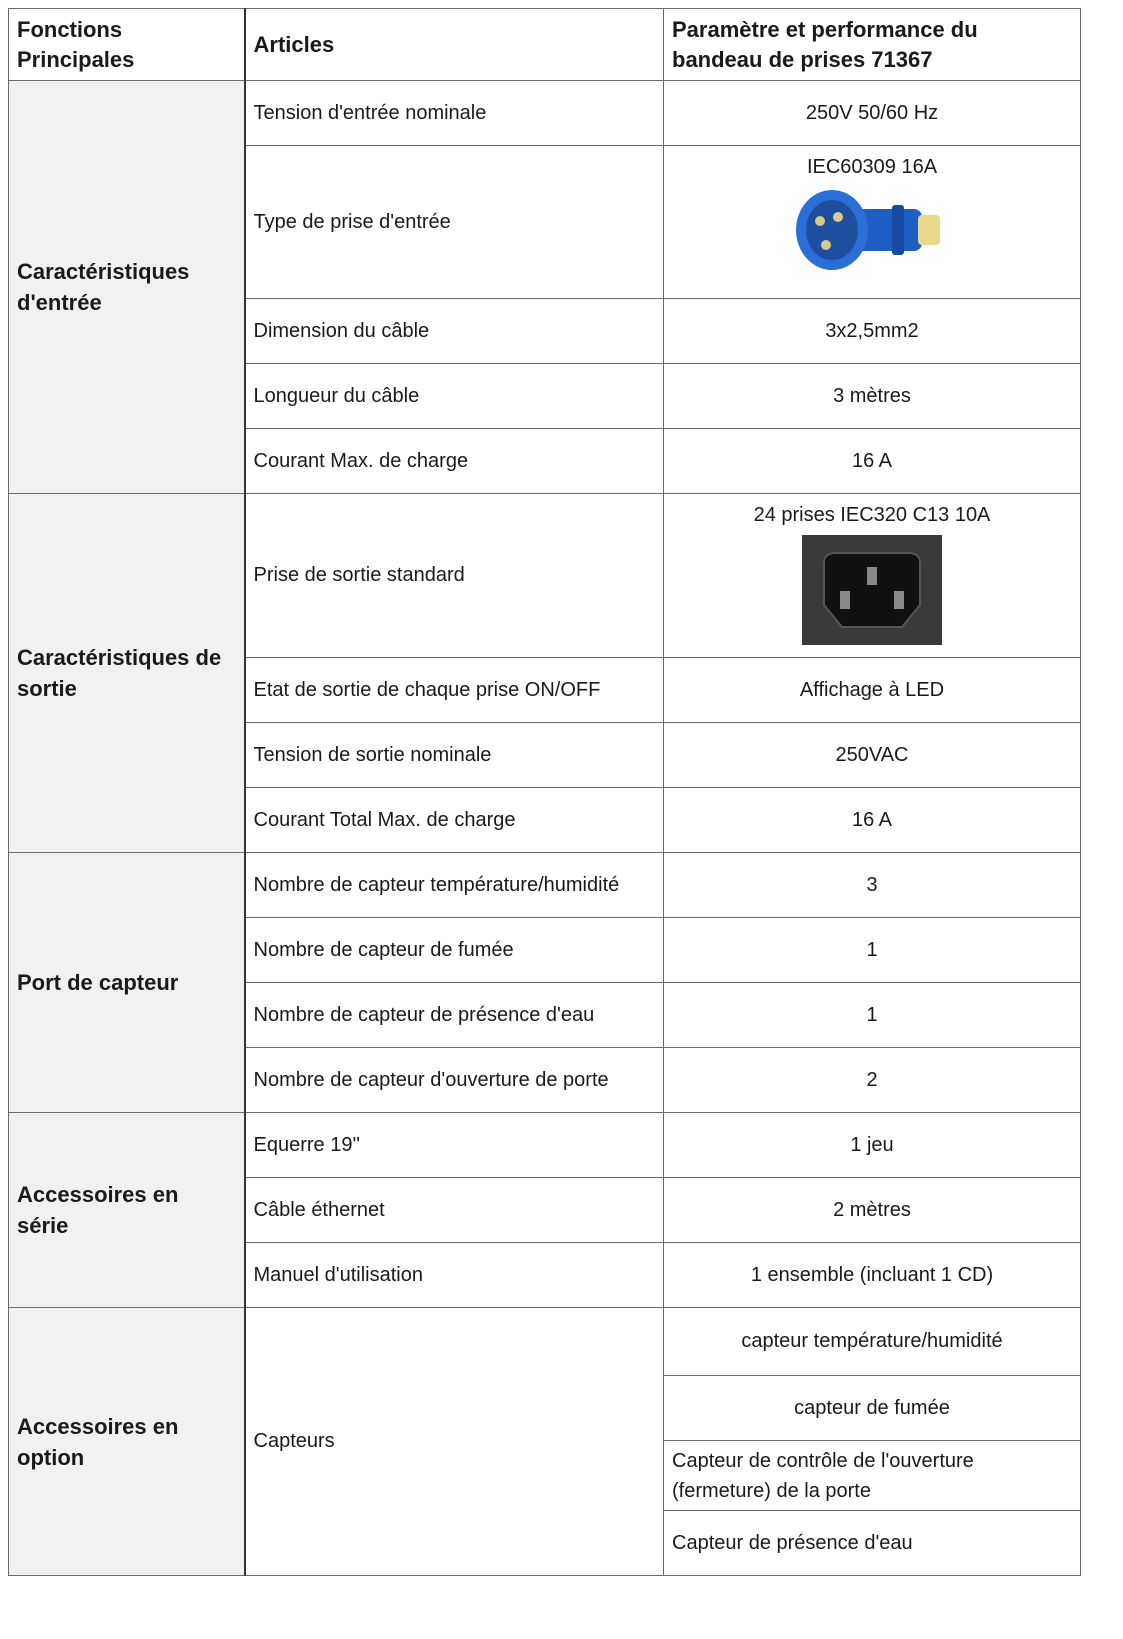  I want to click on value: 1 jeu, so click(872, 1145).